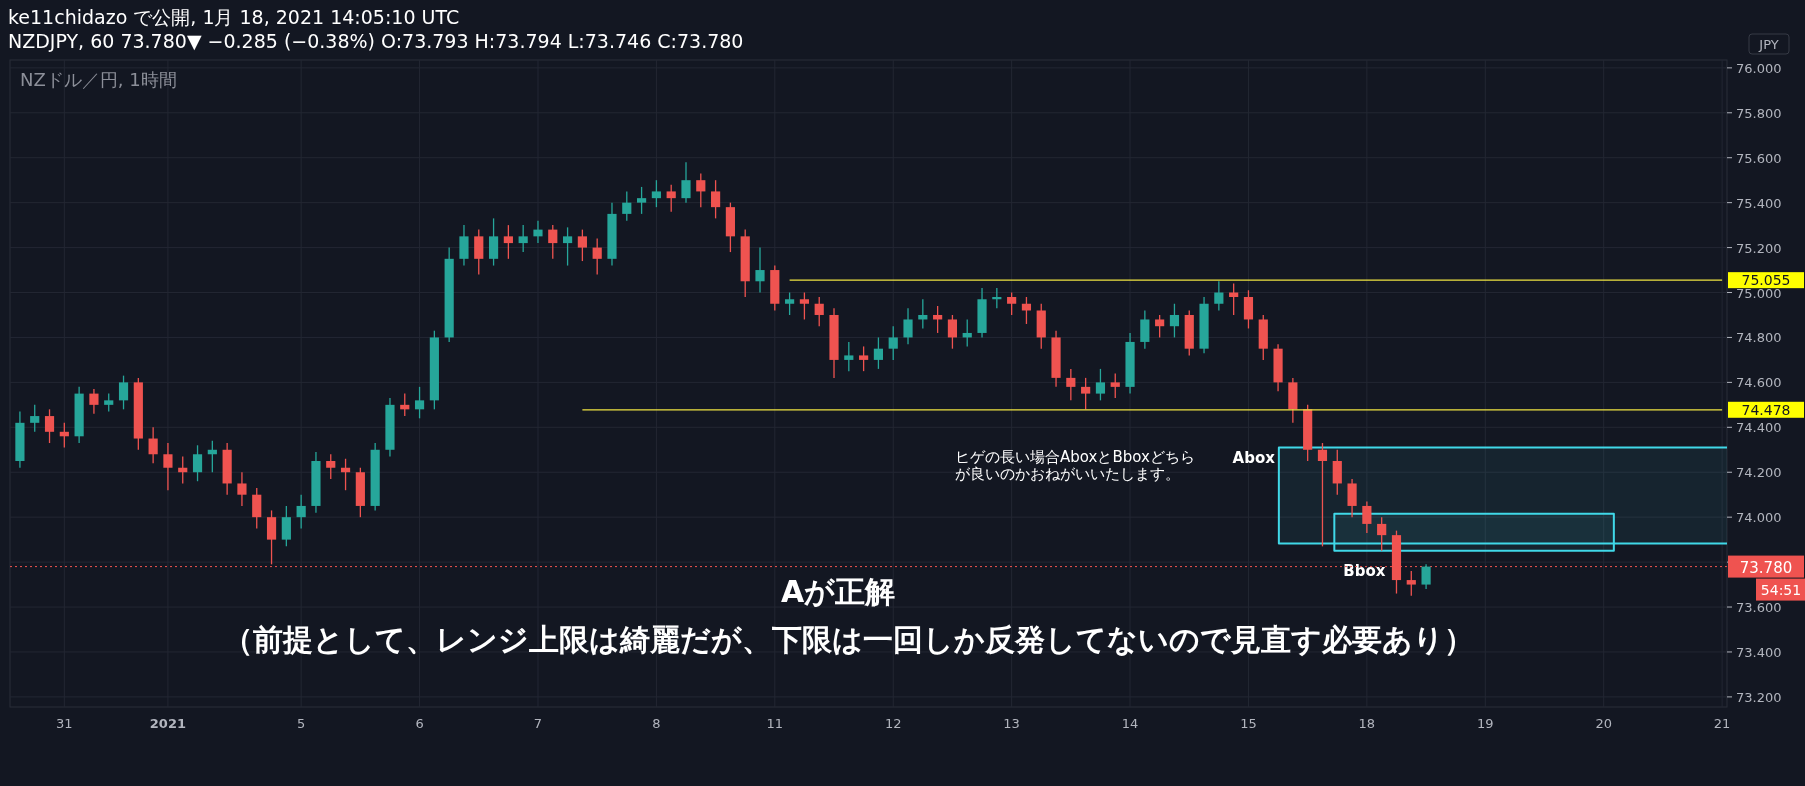 This screenshot has height=786, width=1805. I want to click on y-tick-label: 75.400, so click(1759, 203).